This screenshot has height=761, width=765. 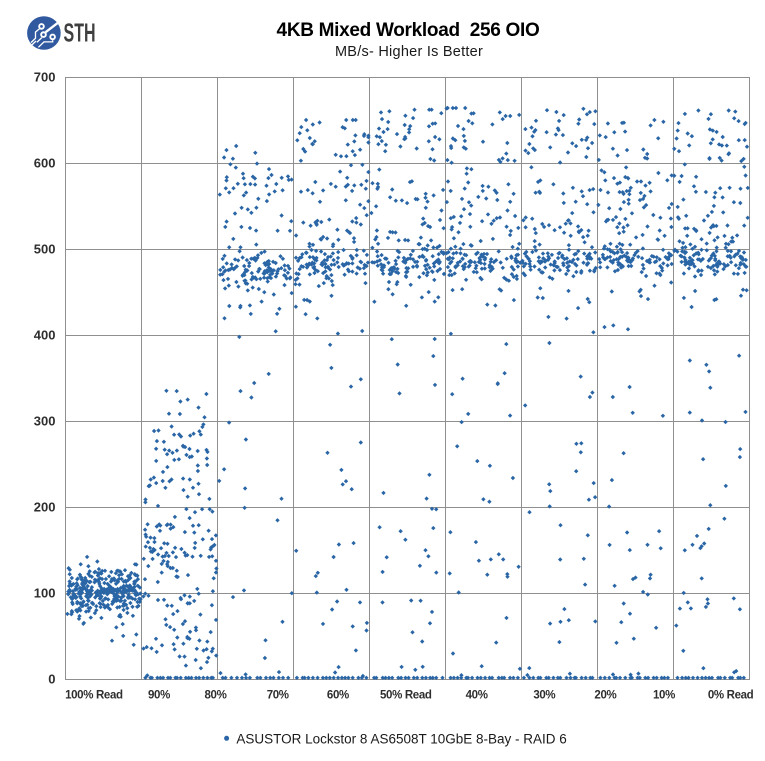 What do you see at coordinates (45, 335) in the screenshot?
I see `svg-text: 400` at bounding box center [45, 335].